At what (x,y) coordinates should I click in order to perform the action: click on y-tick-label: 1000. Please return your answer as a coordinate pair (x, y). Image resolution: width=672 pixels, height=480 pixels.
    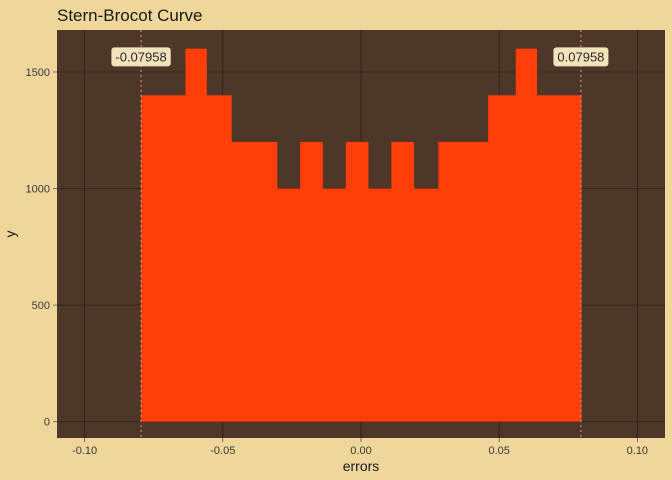
    Looking at the image, I should click on (38, 190).